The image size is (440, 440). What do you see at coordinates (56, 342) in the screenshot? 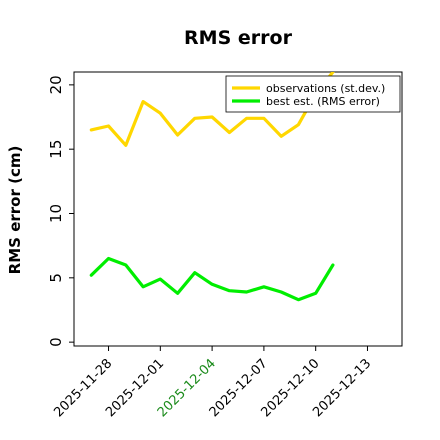
I see `y-tick-label: 0` at bounding box center [56, 342].